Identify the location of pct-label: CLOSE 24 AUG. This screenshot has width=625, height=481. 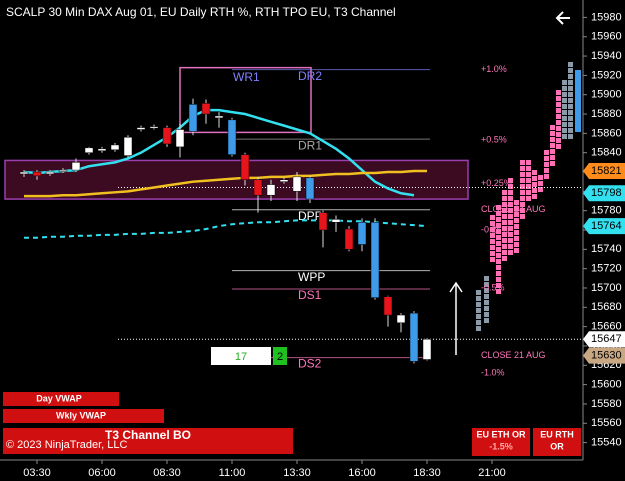
(513, 209).